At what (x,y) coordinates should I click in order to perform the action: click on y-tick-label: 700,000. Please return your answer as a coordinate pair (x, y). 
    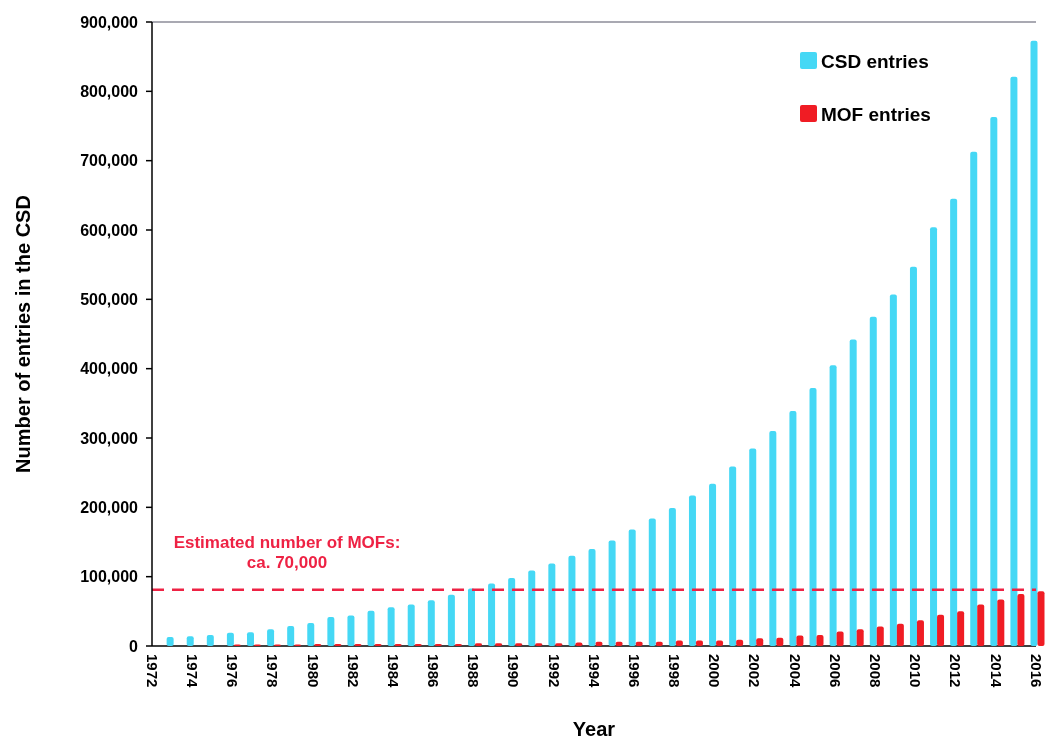
    Looking at the image, I should click on (109, 161).